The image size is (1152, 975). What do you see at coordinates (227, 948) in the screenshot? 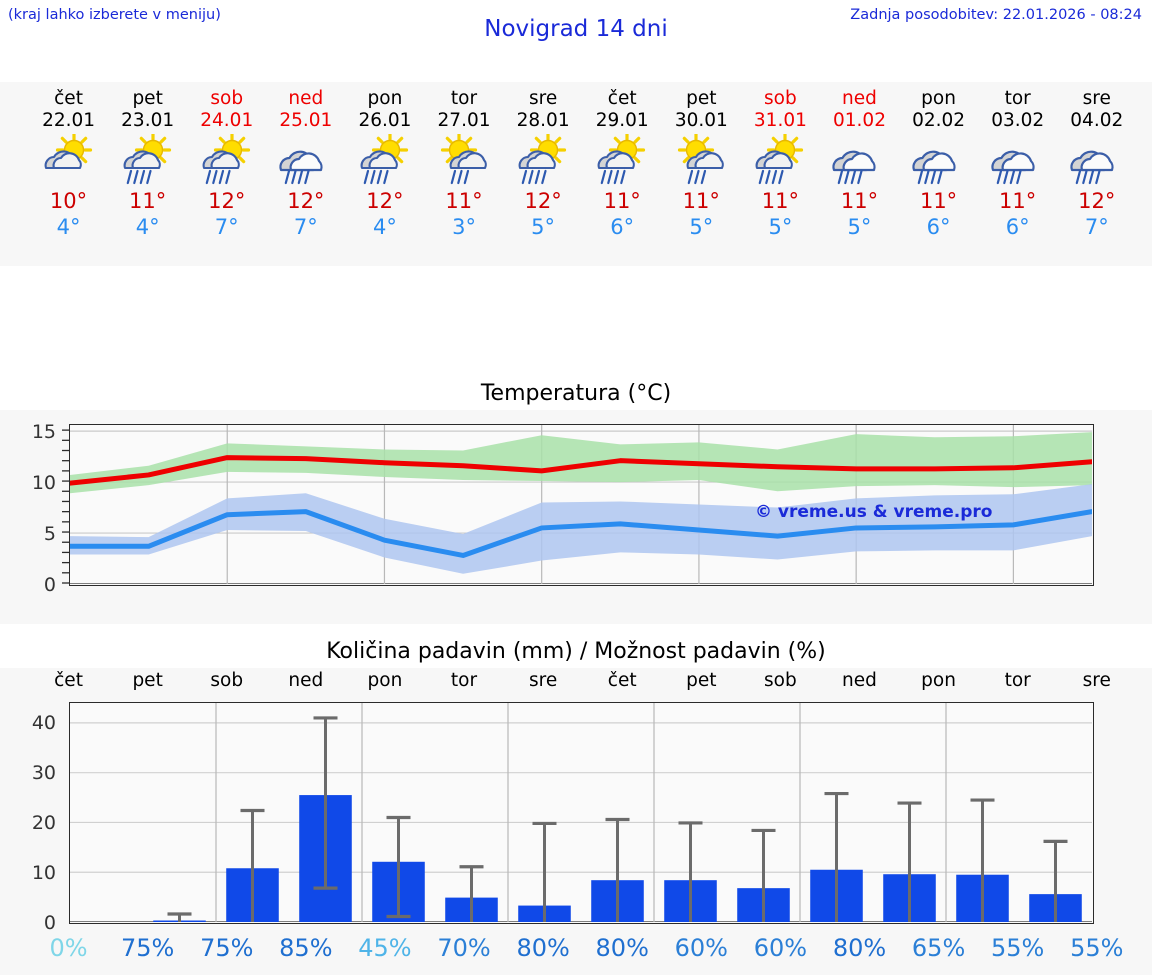
I see `precipitation-probability-value: 75%` at bounding box center [227, 948].